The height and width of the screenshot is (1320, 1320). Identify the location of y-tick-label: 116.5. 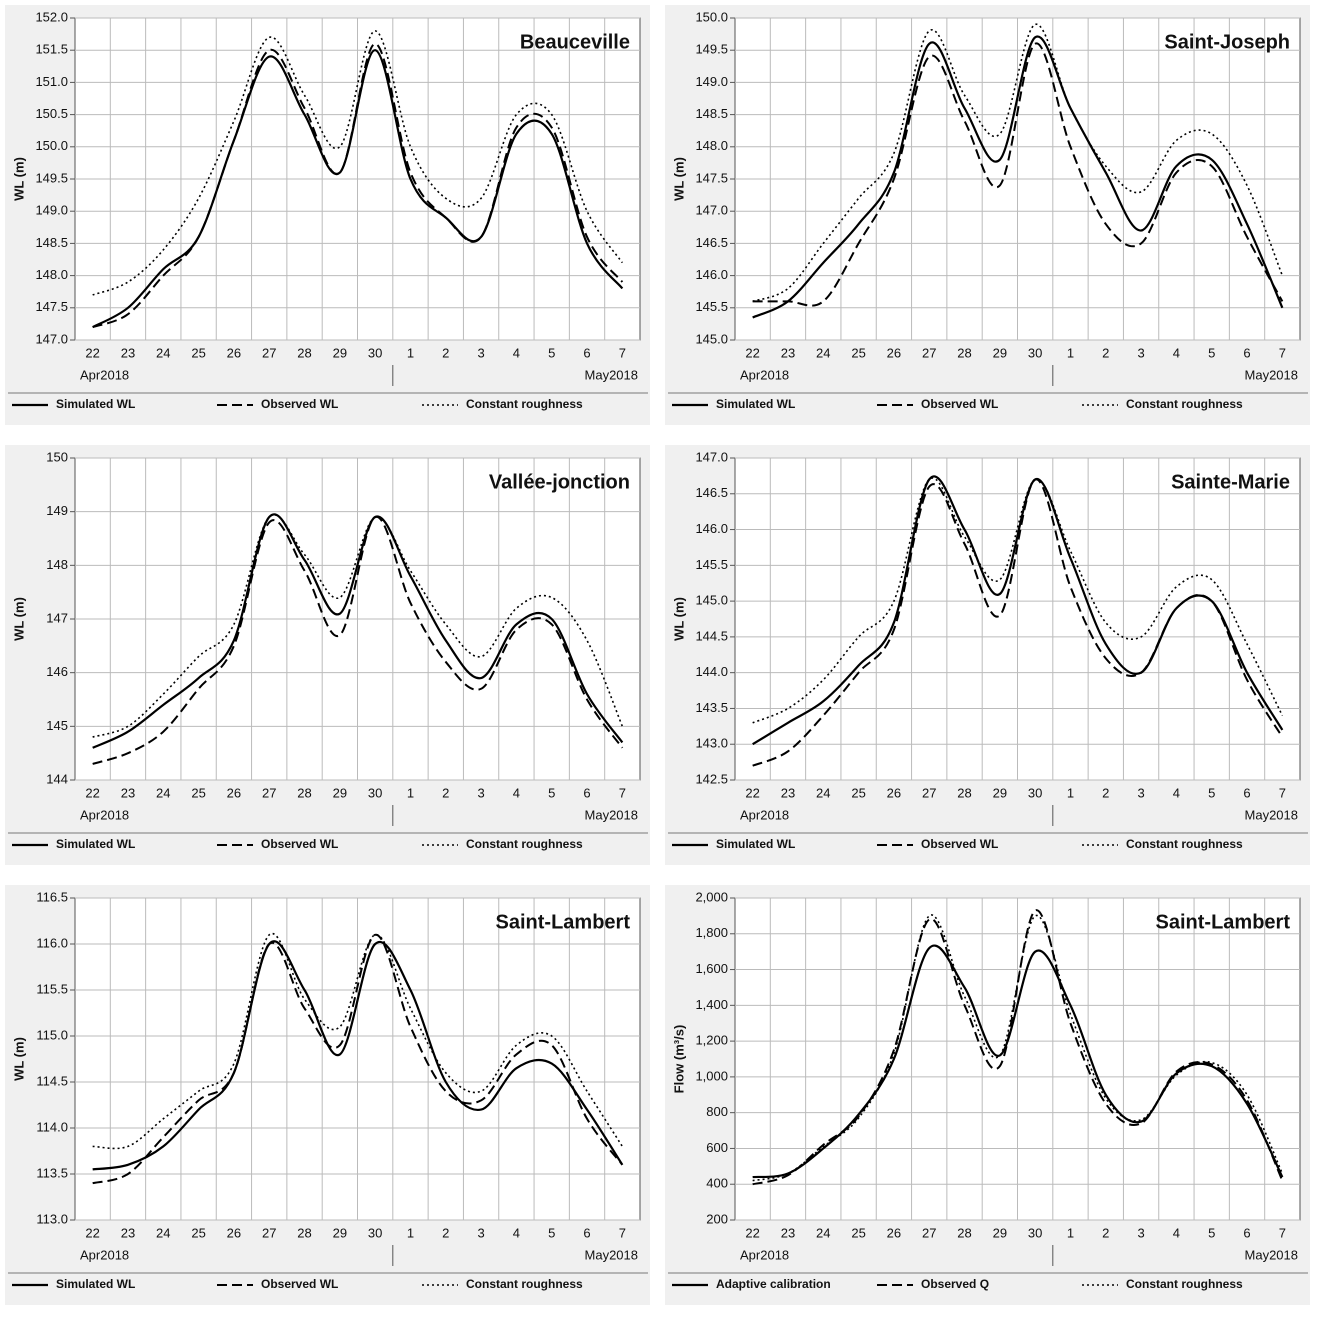
(52, 896).